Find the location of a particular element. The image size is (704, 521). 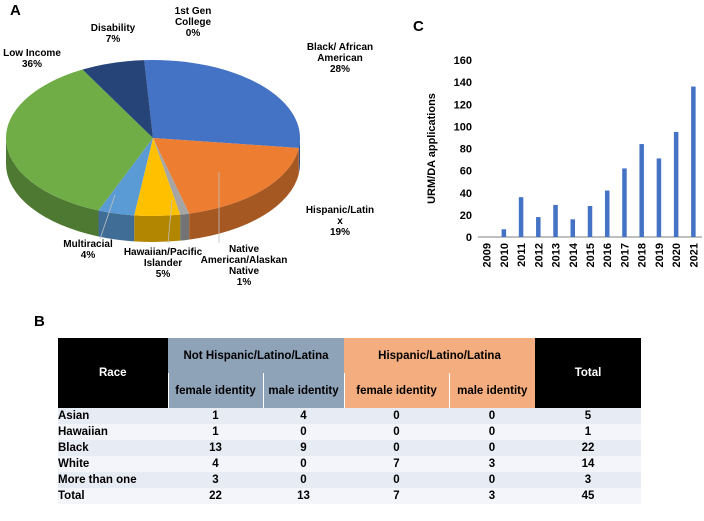

subheader-nh-male: male identity is located at coordinates (303, 390).